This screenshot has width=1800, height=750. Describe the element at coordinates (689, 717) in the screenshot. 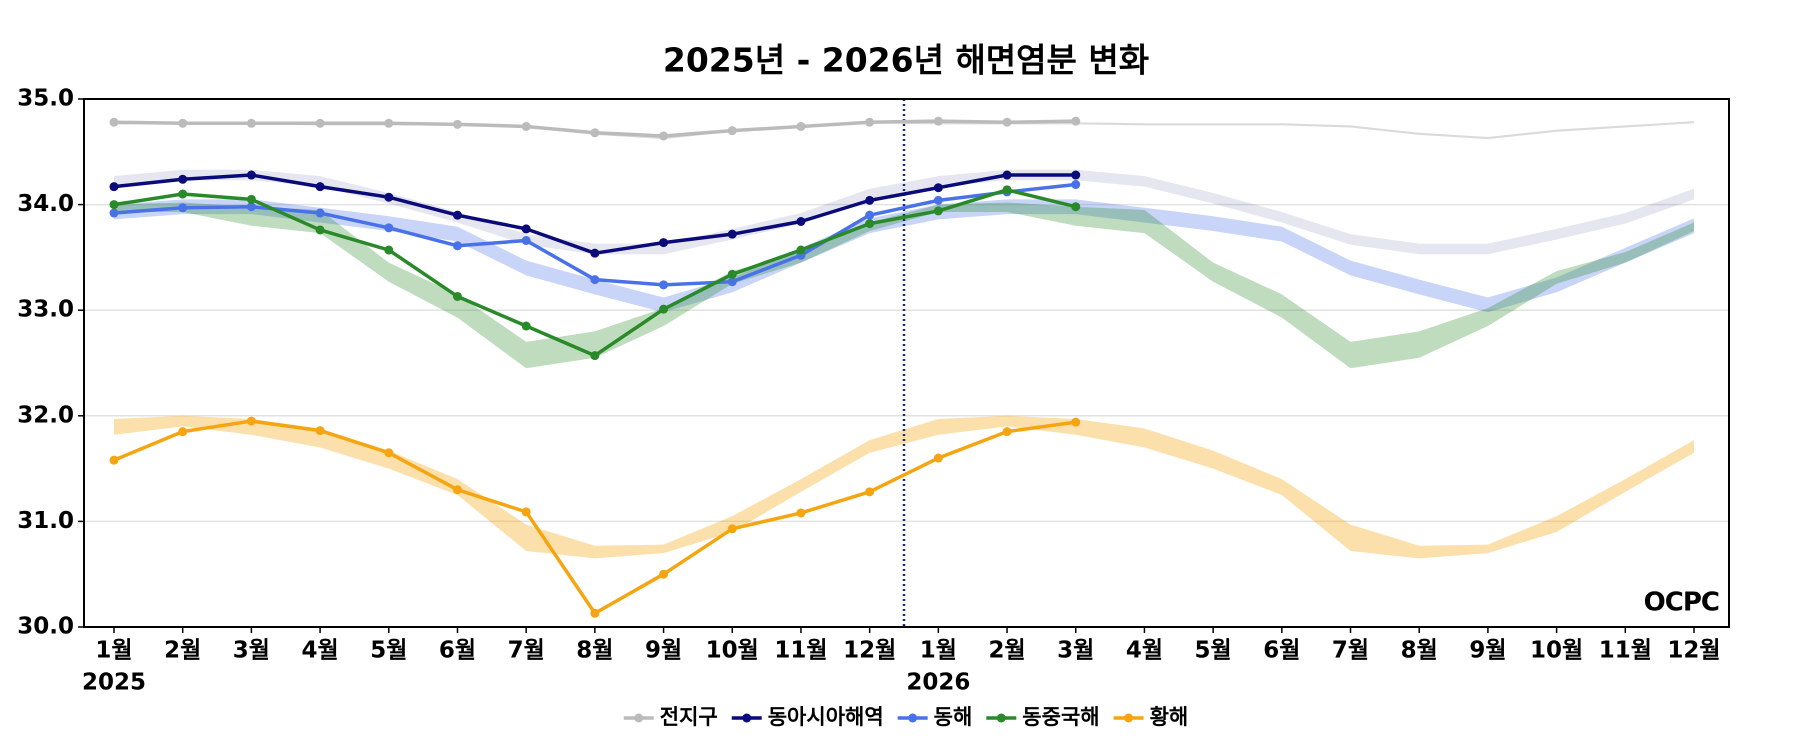

I see `legend-label: 전지구` at that location.